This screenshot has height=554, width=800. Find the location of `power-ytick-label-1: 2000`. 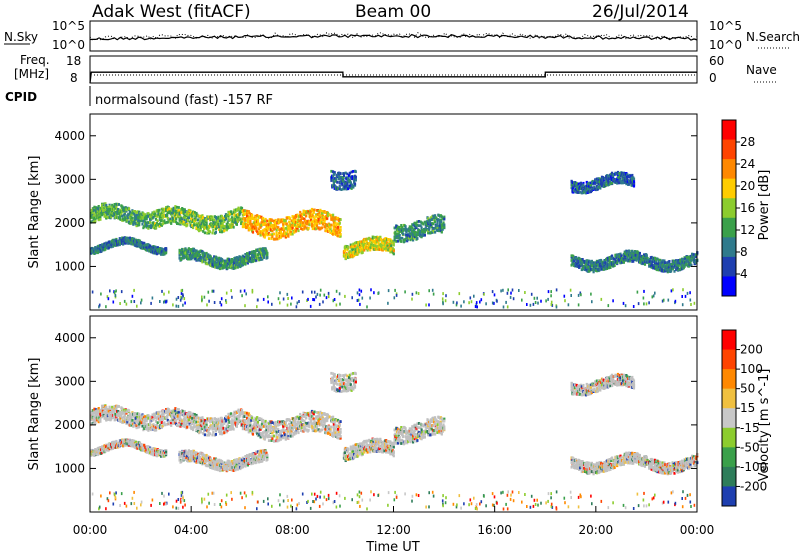

power-ytick-label-1: 2000 is located at coordinates (69, 223).